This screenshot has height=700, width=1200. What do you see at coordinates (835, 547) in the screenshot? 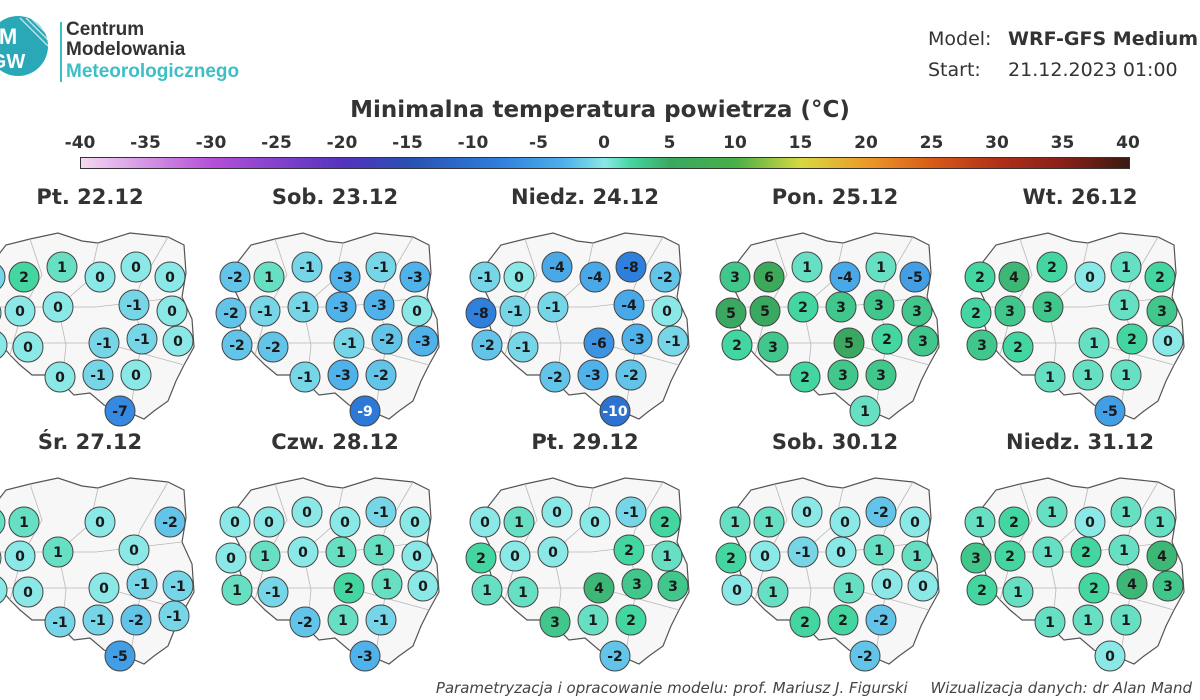
I see `map-panel: Sob. 30.12 1 1 0 0 -2 0 2 0 -1 0 1 1 0 1 1 0 0 2 2 -2 -2` at bounding box center [835, 547].